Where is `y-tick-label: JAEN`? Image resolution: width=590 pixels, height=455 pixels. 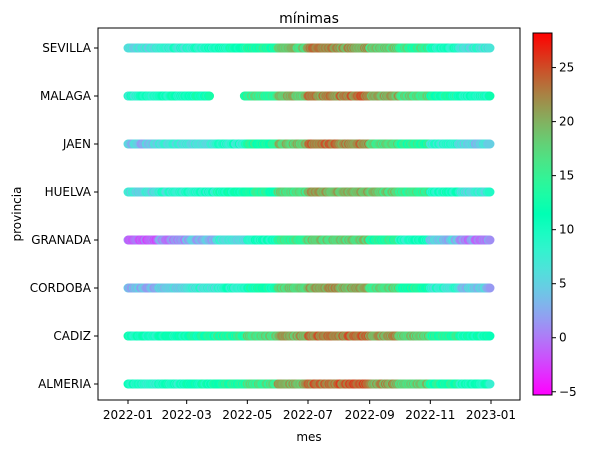 y-tick-label: JAEN is located at coordinates (76, 144).